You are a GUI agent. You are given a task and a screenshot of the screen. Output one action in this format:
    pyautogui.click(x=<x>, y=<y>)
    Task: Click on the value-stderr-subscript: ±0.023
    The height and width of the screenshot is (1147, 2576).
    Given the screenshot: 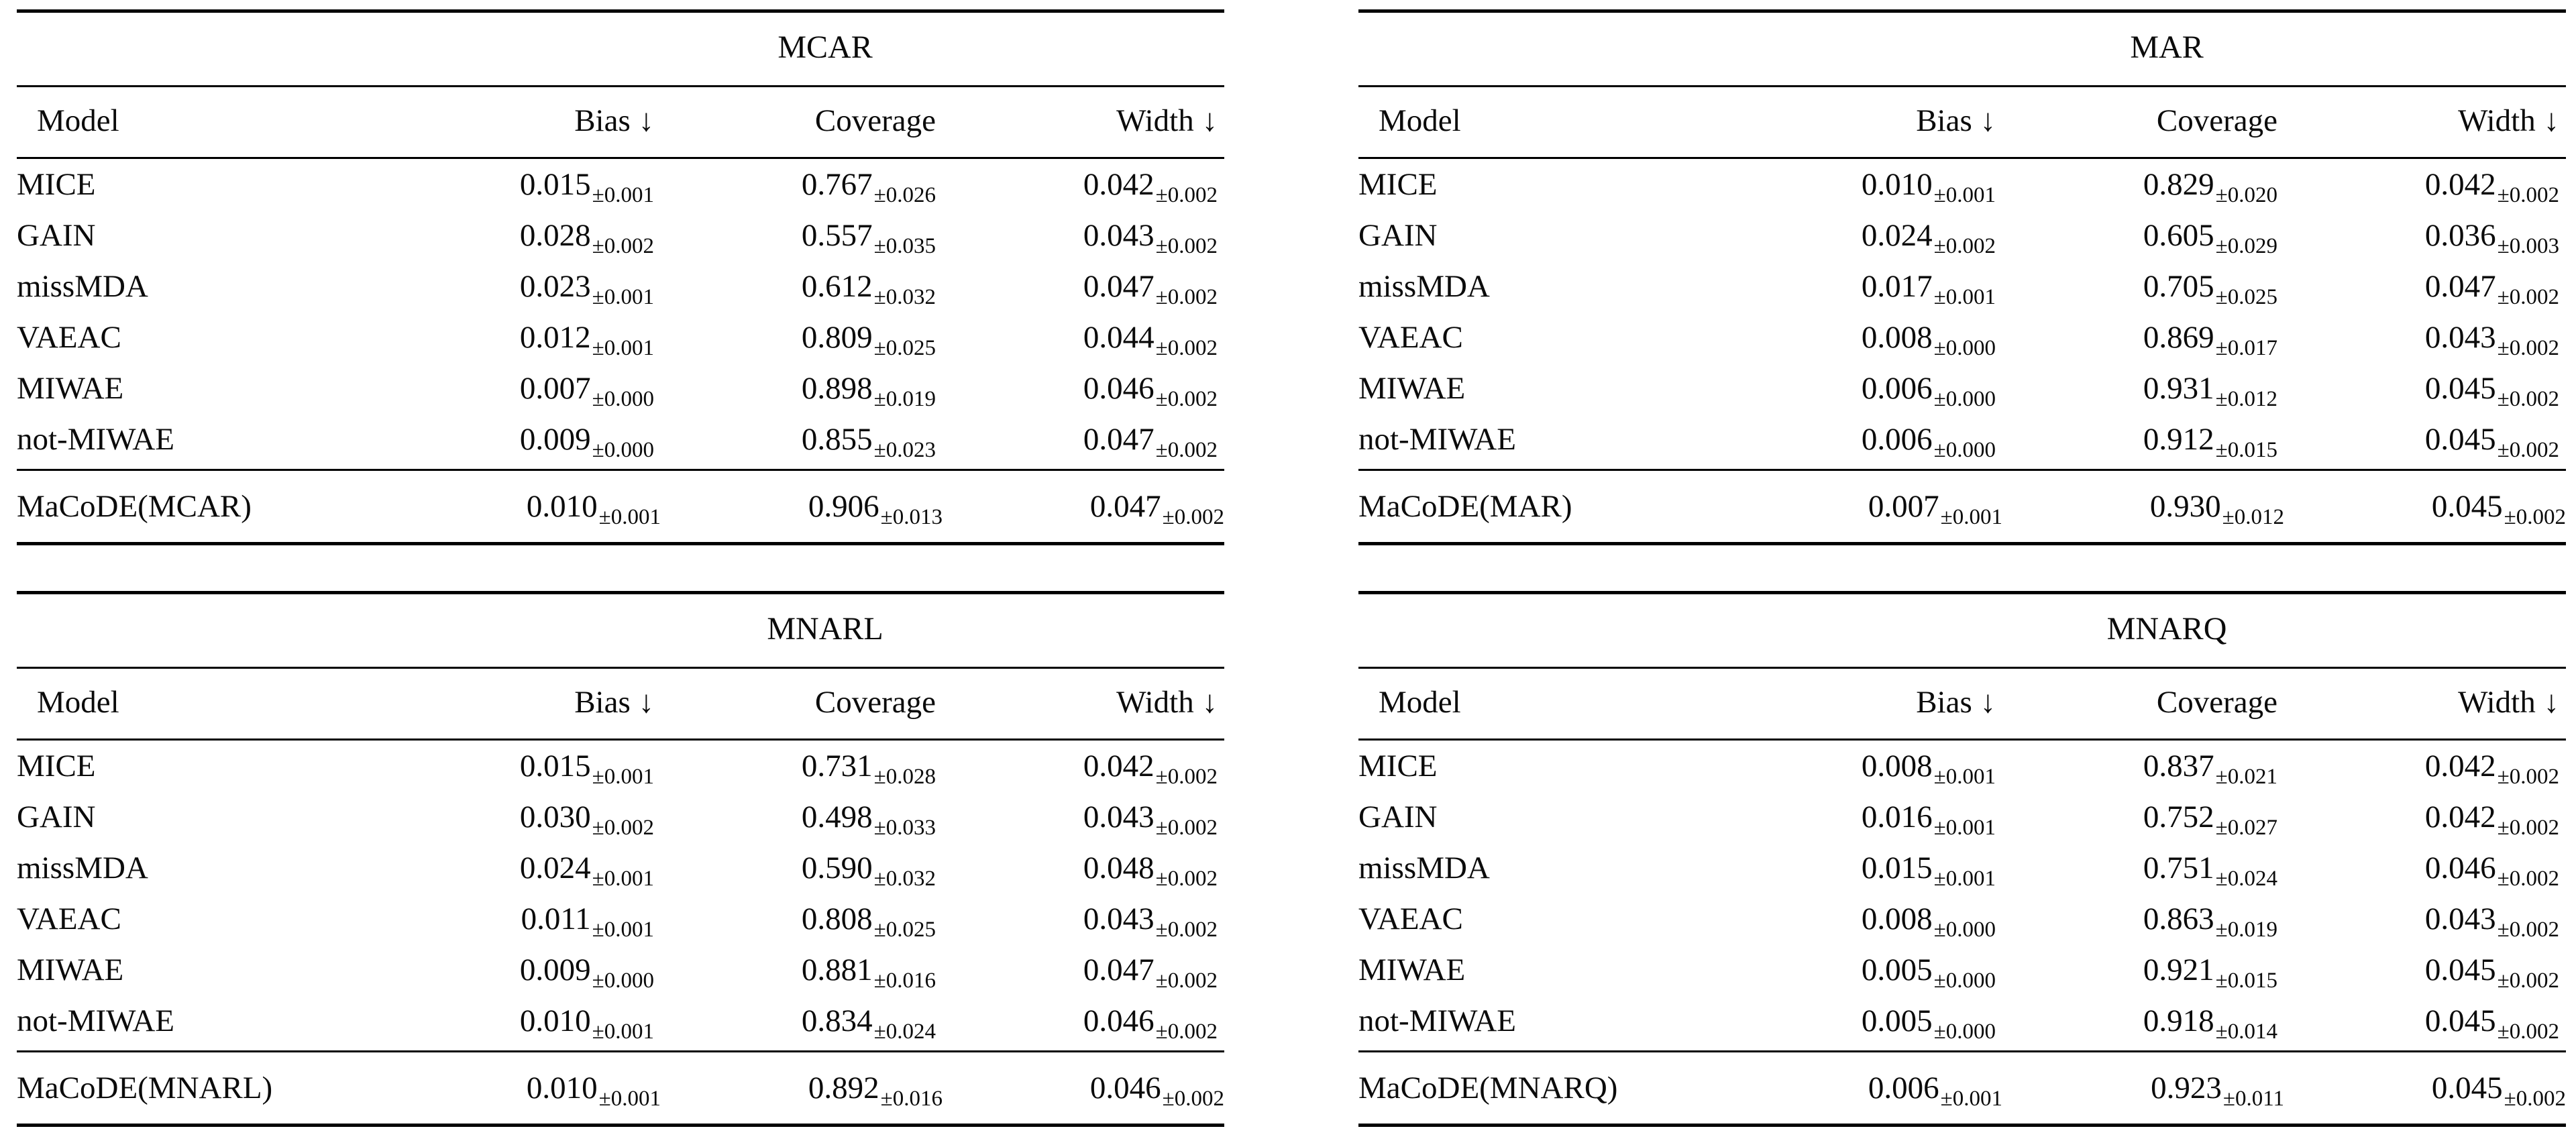 What is the action you would take?
    pyautogui.click(x=904, y=450)
    